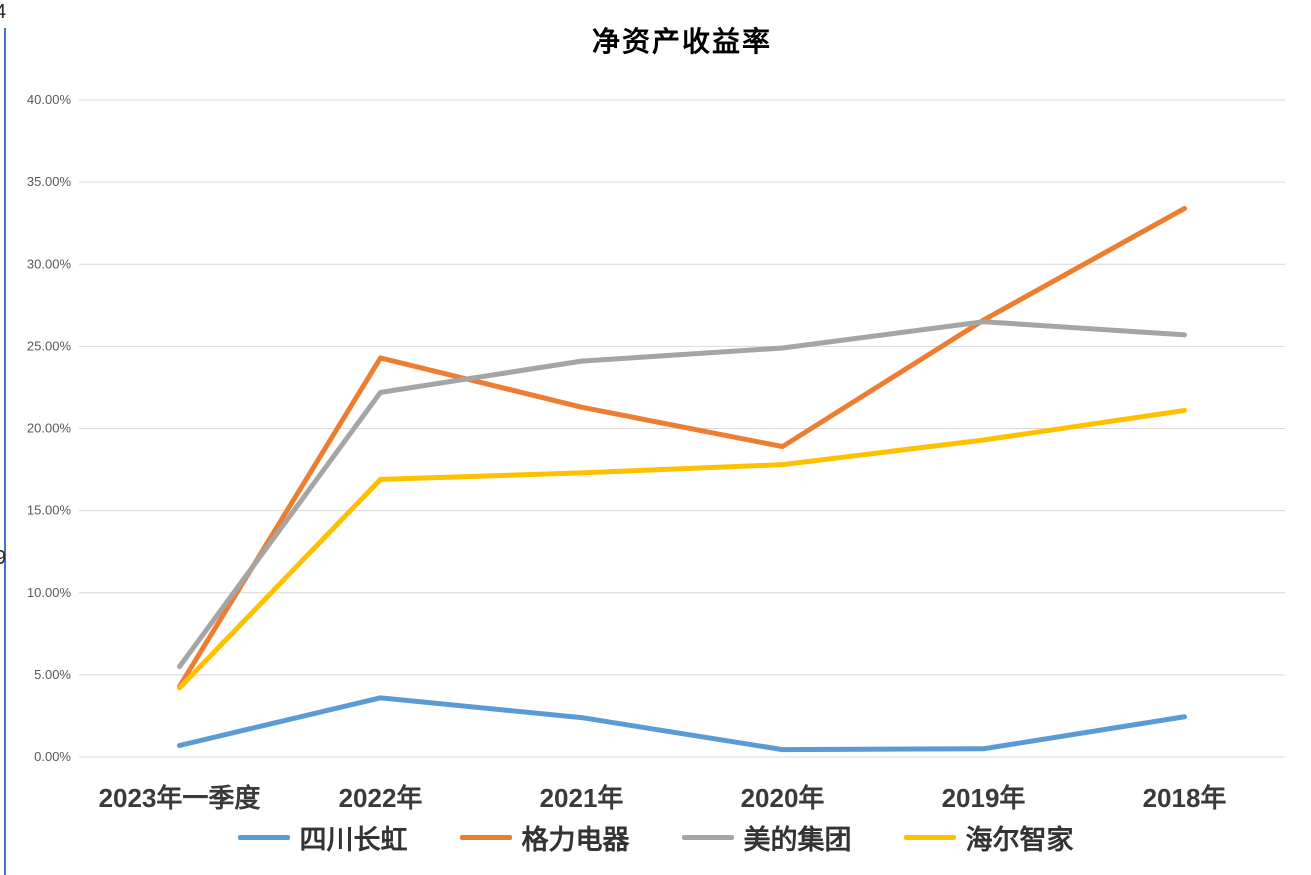 This screenshot has height=875, width=1311. Describe the element at coordinates (49, 510) in the screenshot. I see `y-axis-tick-label: 15.00%` at that location.